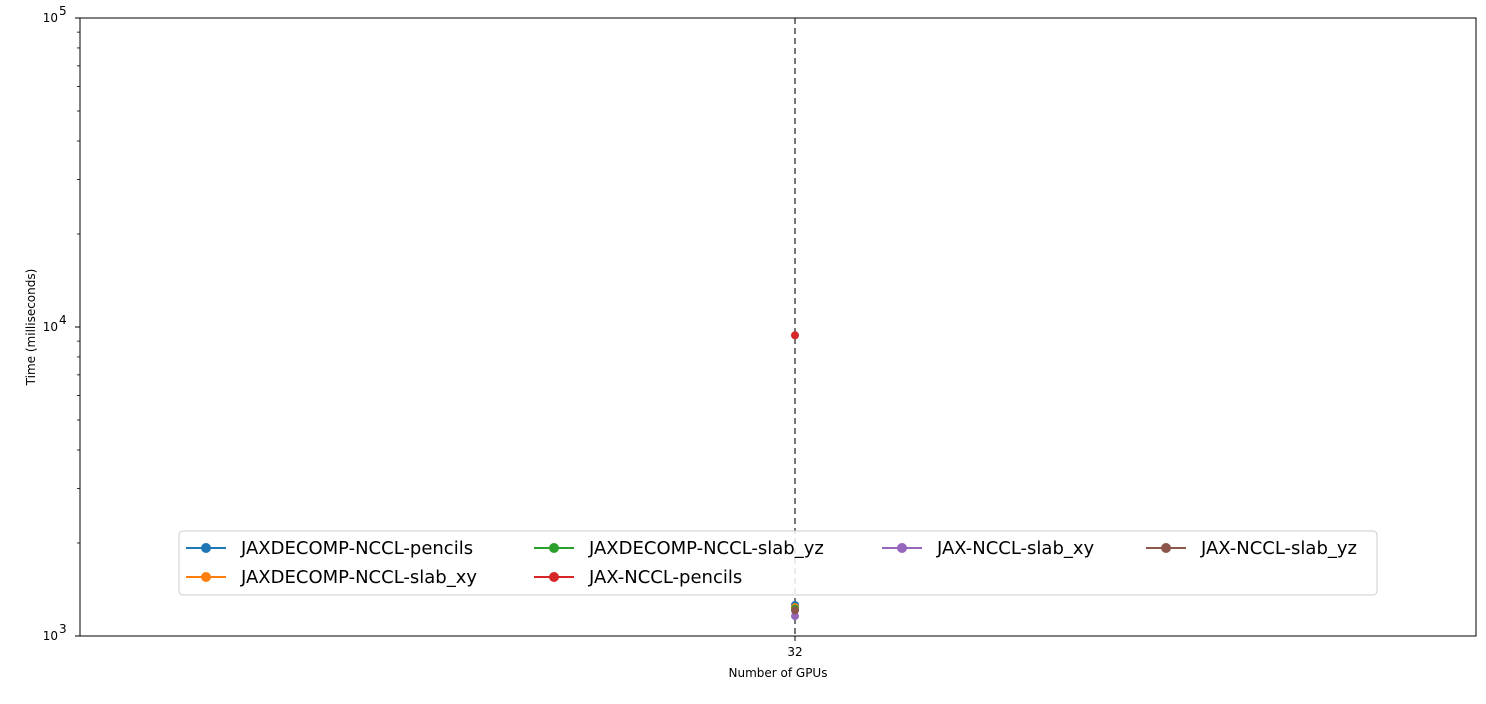 The width and height of the screenshot is (1486, 704). I want to click on y-axis-label: Time (milliseconds), so click(31, 328).